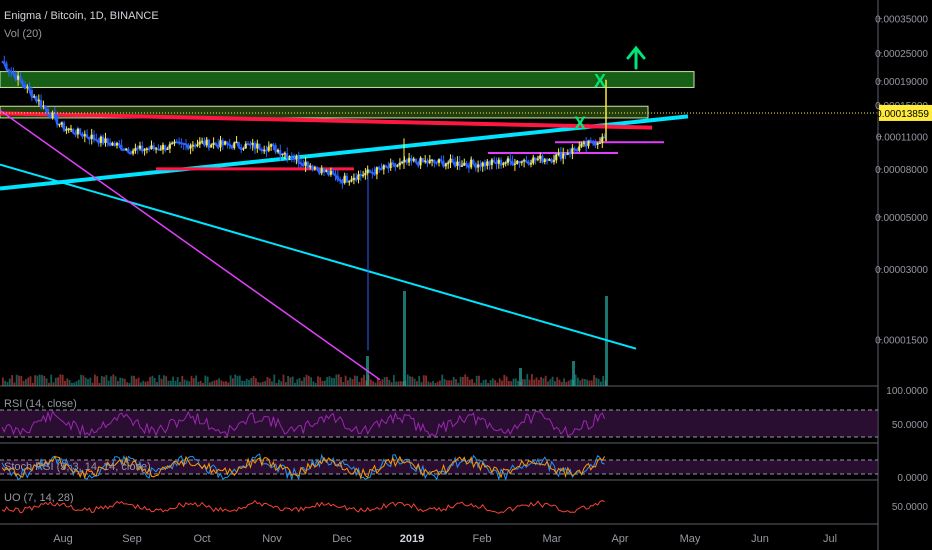 The height and width of the screenshot is (550, 932). I want to click on uo-label: UO (7, 14, 28), so click(39, 498).